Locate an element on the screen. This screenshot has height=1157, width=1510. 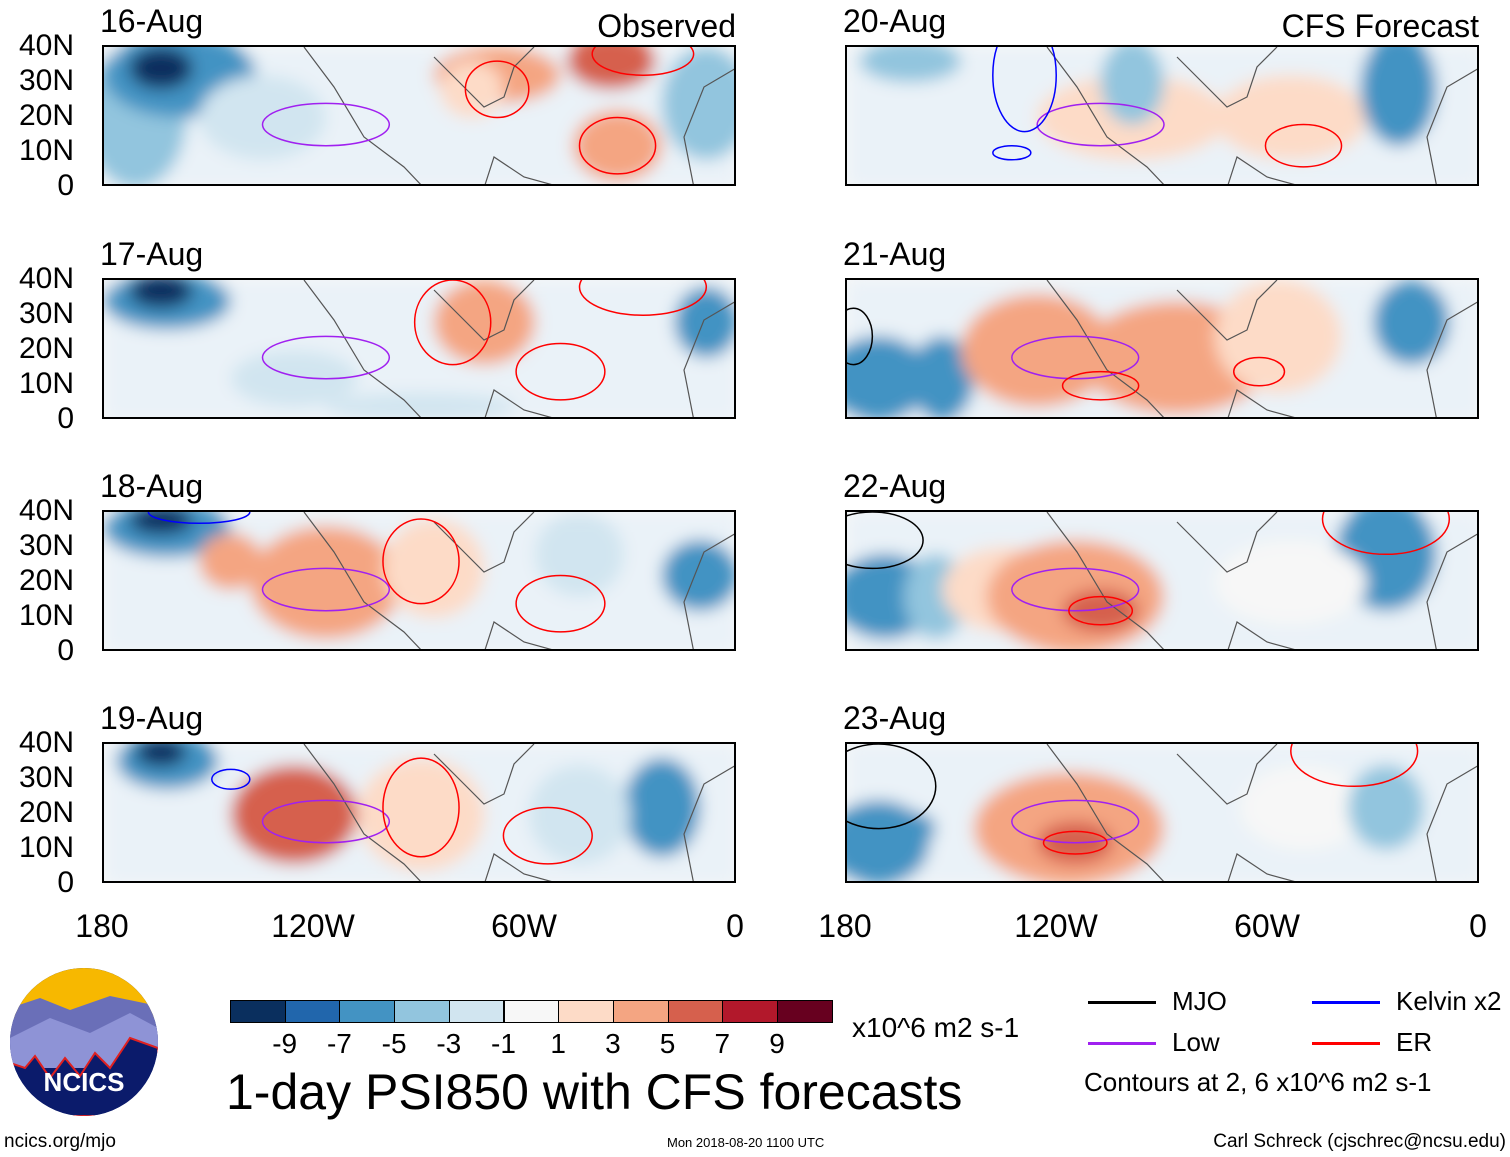
lon-label: 0 is located at coordinates (735, 926).